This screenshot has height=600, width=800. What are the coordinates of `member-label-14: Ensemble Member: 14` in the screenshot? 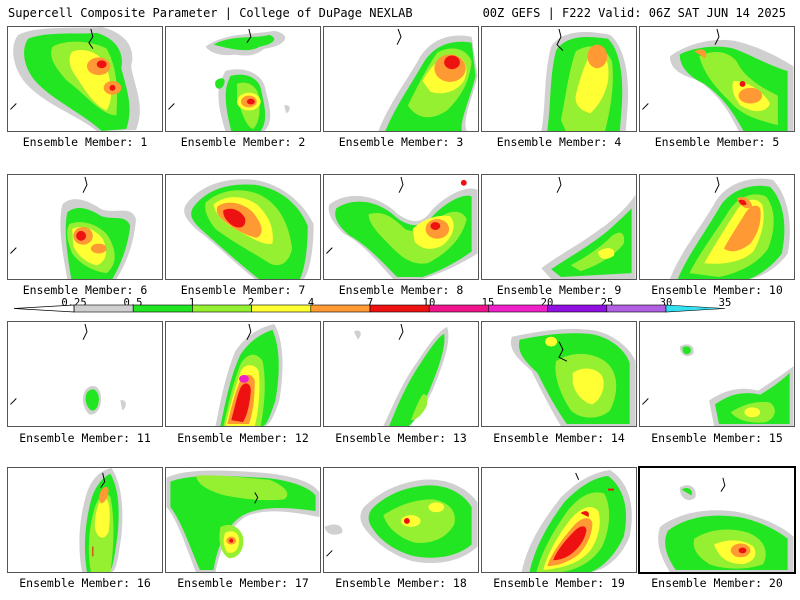 It's located at (559, 438).